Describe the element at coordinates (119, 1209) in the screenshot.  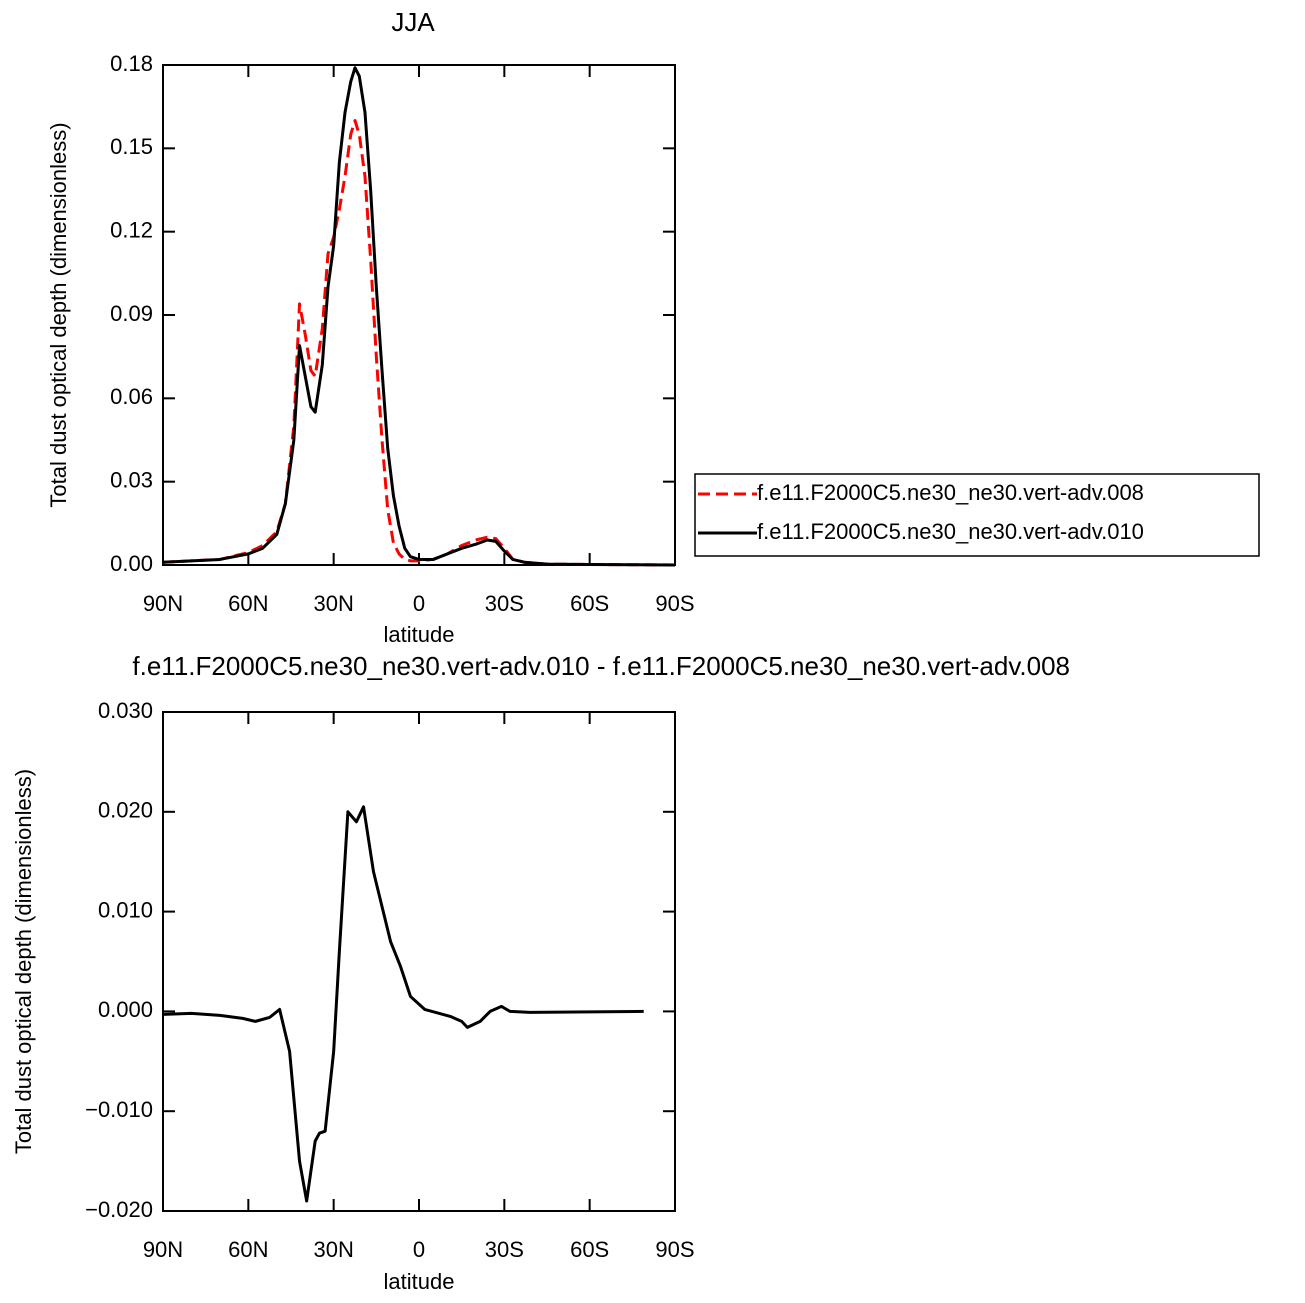
I see `y-tick-label: −0.020` at that location.